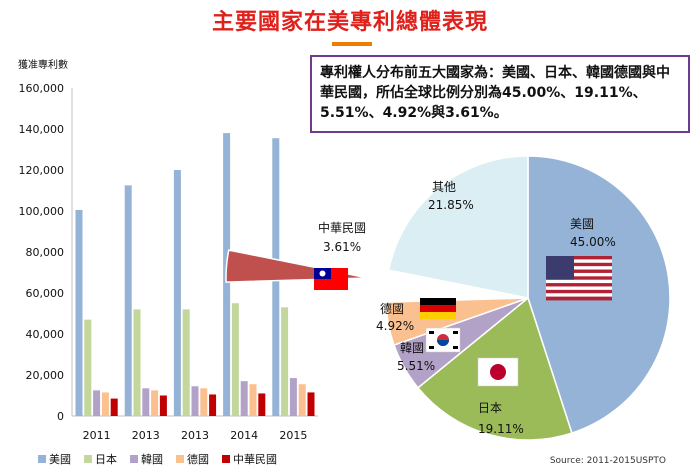 The width and height of the screenshot is (700, 472). I want to click on japan-flag-icon, so click(498, 372).